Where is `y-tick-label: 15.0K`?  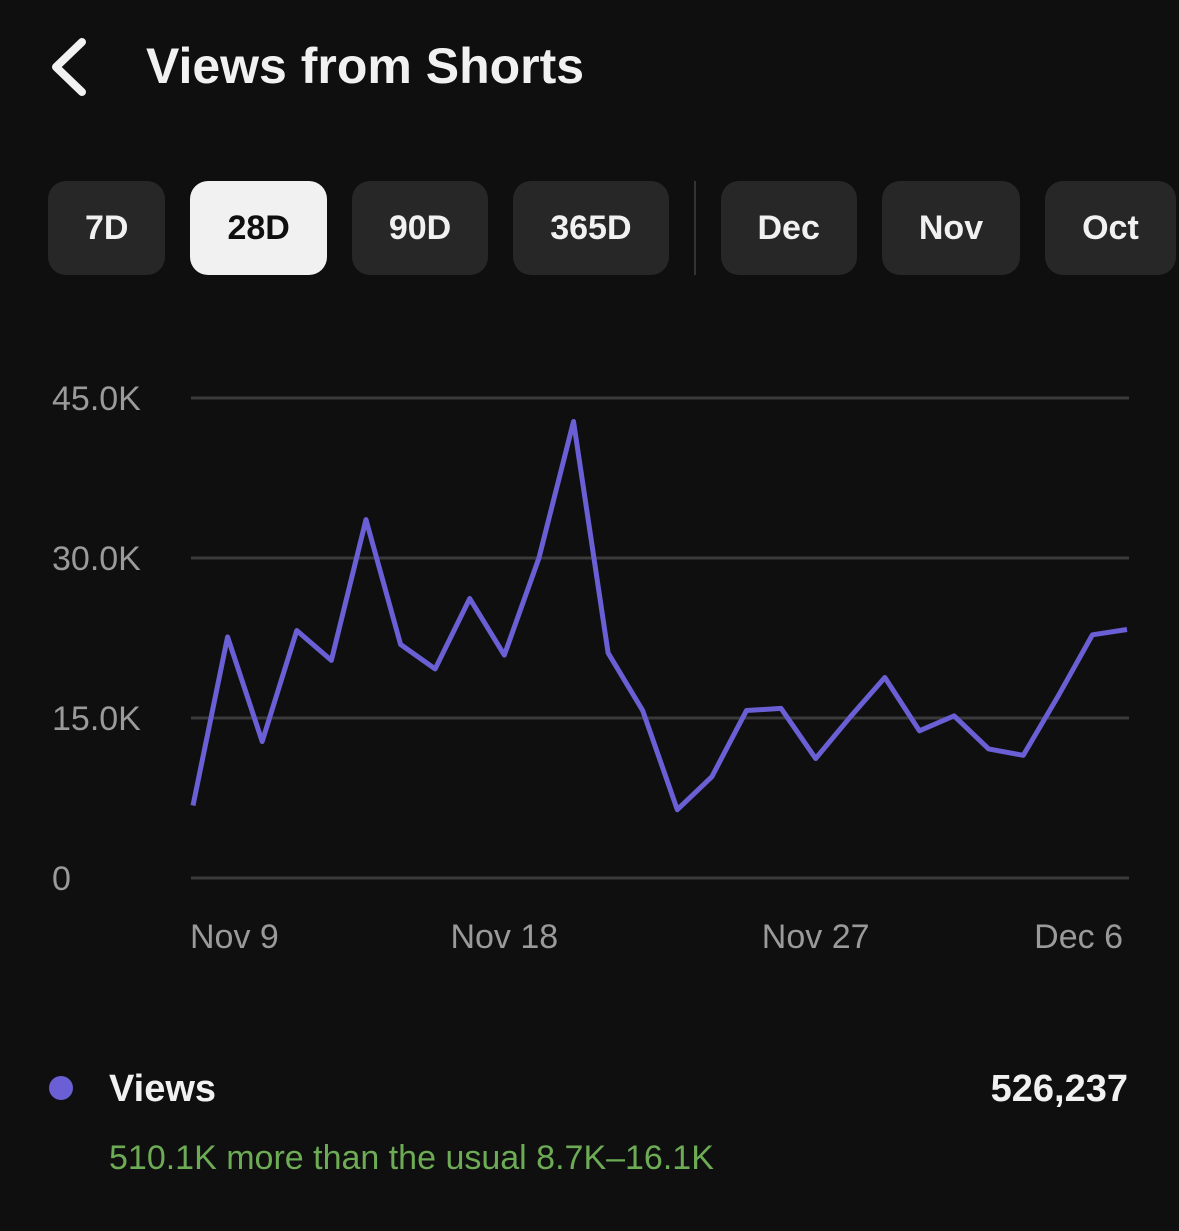
y-tick-label: 15.0K is located at coordinates (96, 719).